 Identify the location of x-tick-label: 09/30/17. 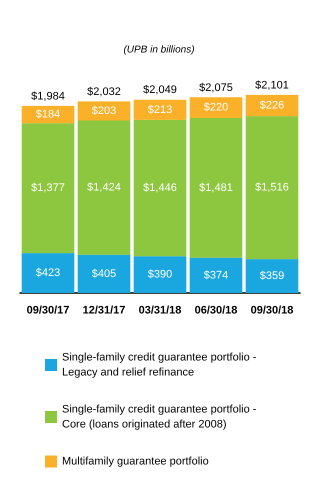
(48, 310).